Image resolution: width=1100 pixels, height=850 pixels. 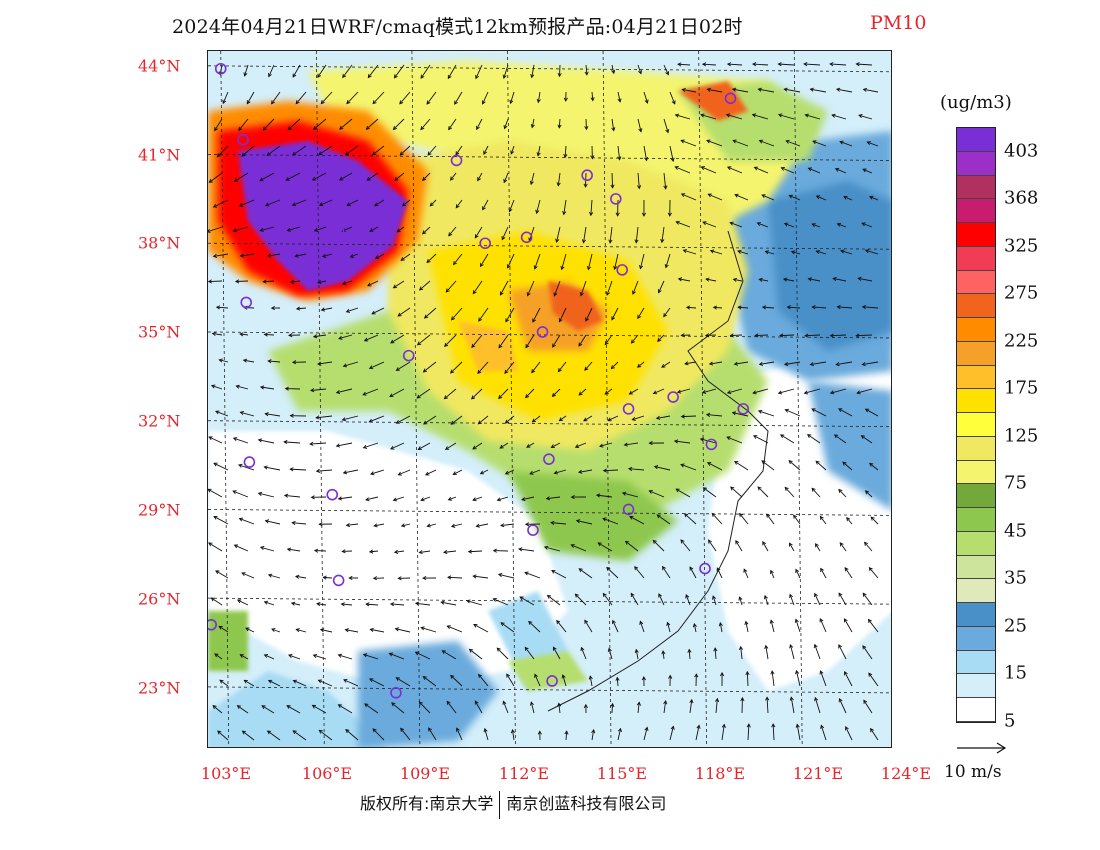 What do you see at coordinates (1021, 293) in the screenshot?
I see `legend-label: 275` at bounding box center [1021, 293].